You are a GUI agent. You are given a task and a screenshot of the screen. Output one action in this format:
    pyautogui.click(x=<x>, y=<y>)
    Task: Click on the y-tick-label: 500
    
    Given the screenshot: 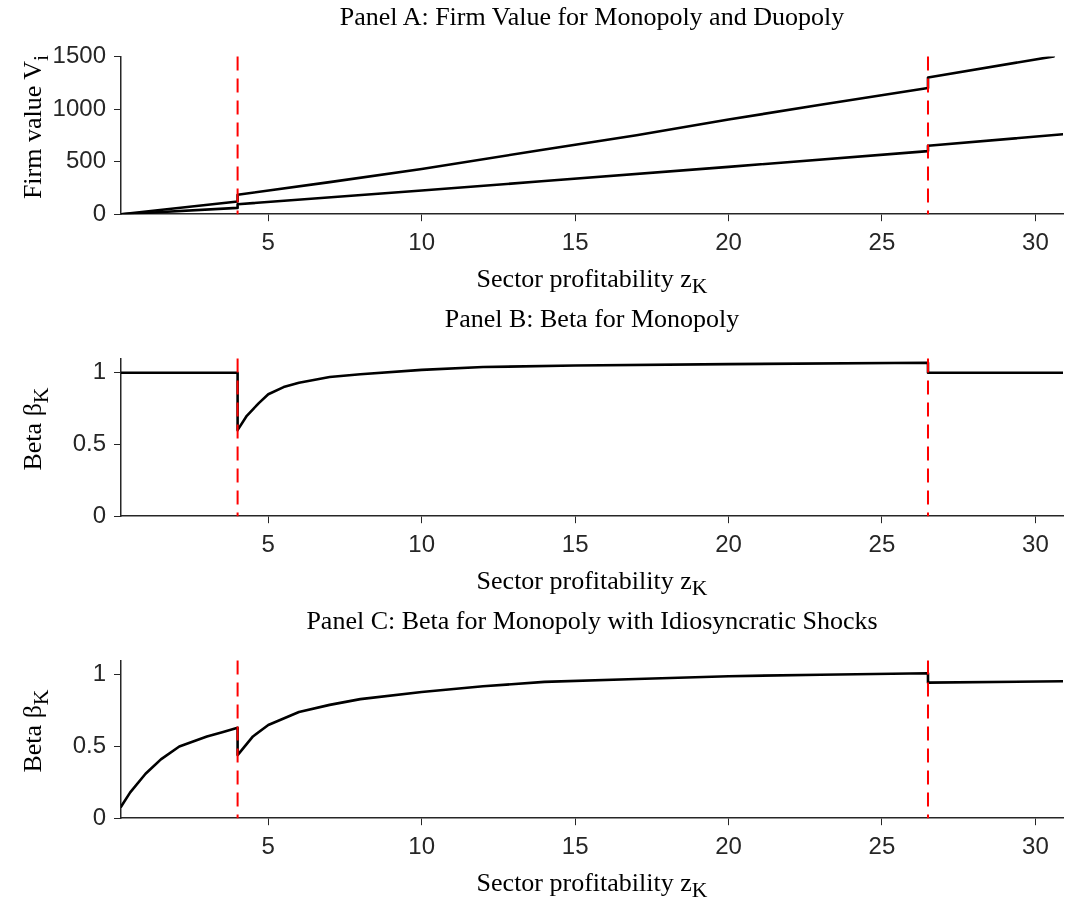 What is the action you would take?
    pyautogui.click(x=85, y=160)
    